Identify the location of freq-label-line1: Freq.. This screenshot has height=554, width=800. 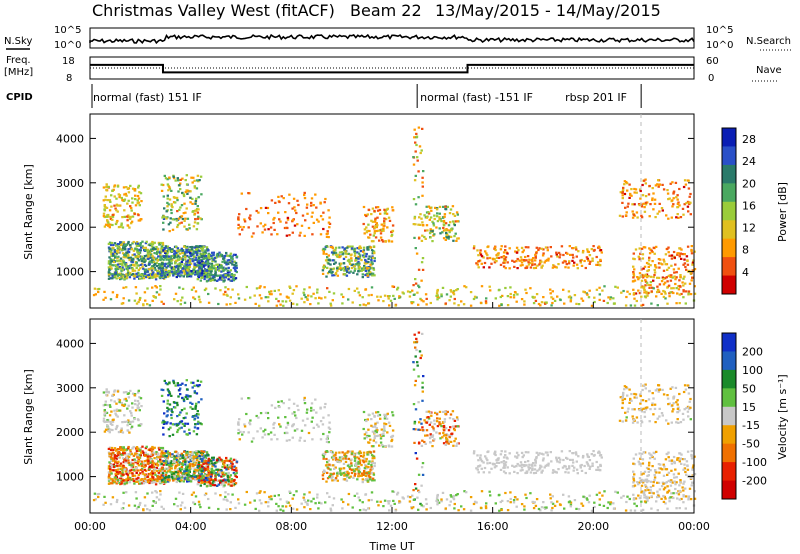
(18, 60).